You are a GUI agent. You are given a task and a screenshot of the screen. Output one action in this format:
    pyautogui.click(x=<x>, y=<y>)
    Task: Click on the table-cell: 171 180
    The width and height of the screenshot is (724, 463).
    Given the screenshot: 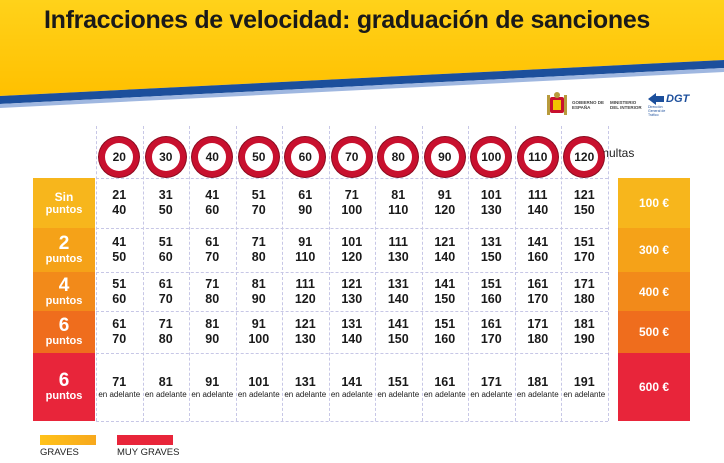 What is the action you would take?
    pyautogui.click(x=538, y=332)
    